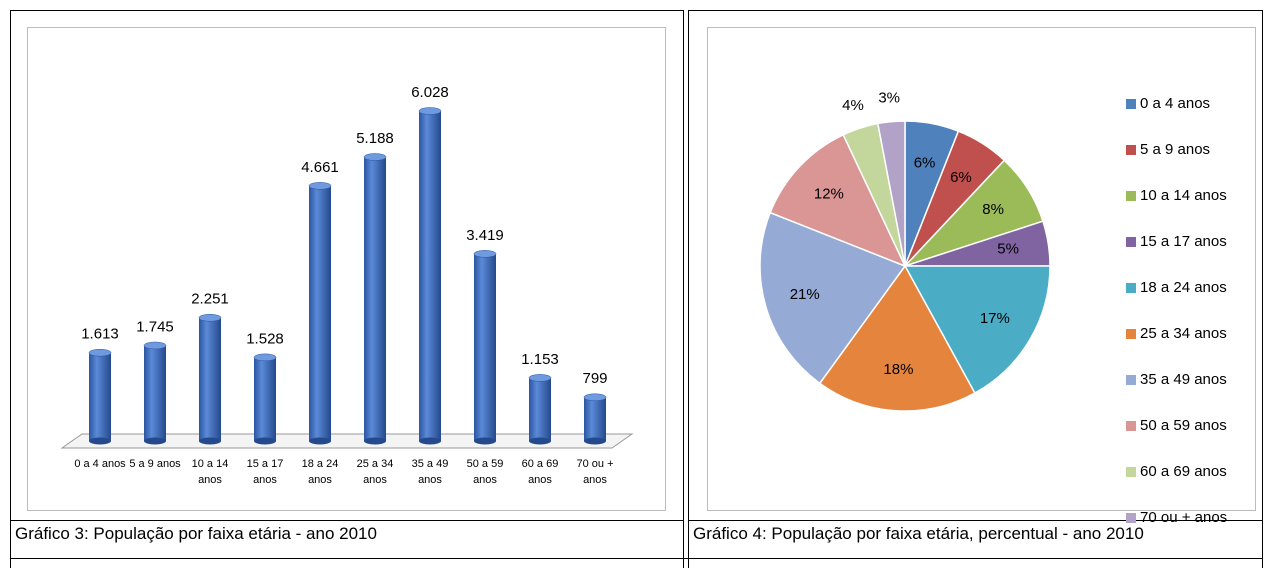 The height and width of the screenshot is (568, 1272). What do you see at coordinates (1183, 333) in the screenshot?
I see `legend-label: 25 a 34 anos` at bounding box center [1183, 333].